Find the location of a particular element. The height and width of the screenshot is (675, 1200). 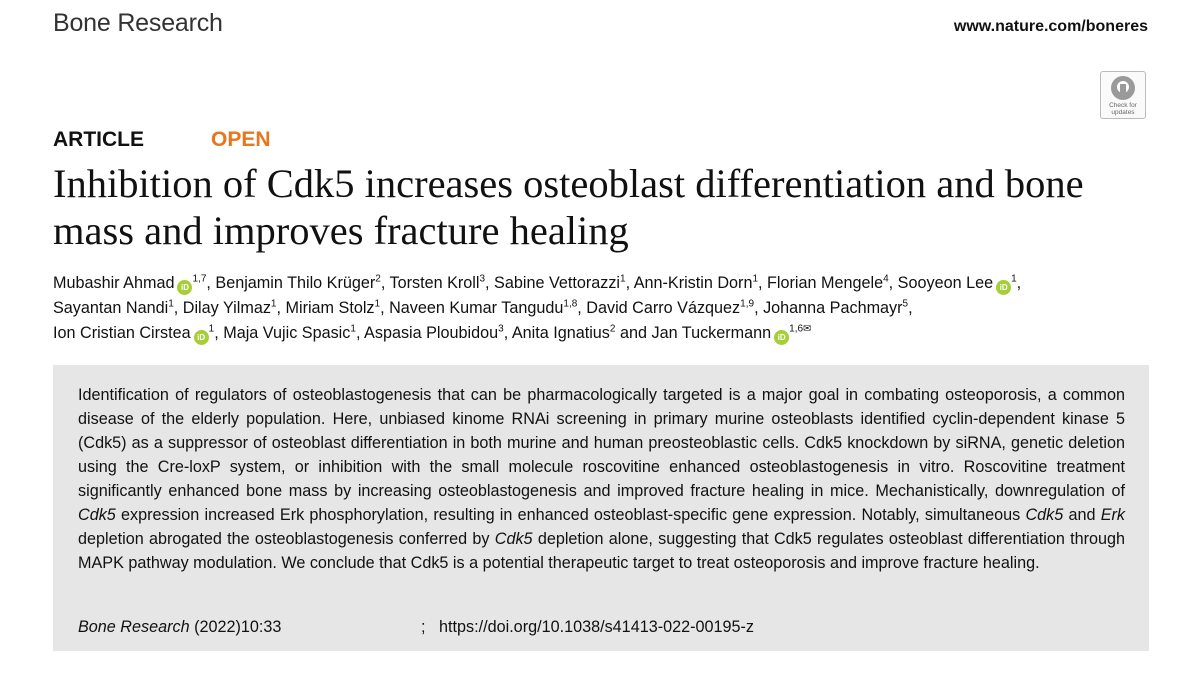

citation: Bone Research (2022)10:33 is located at coordinates (179, 627).